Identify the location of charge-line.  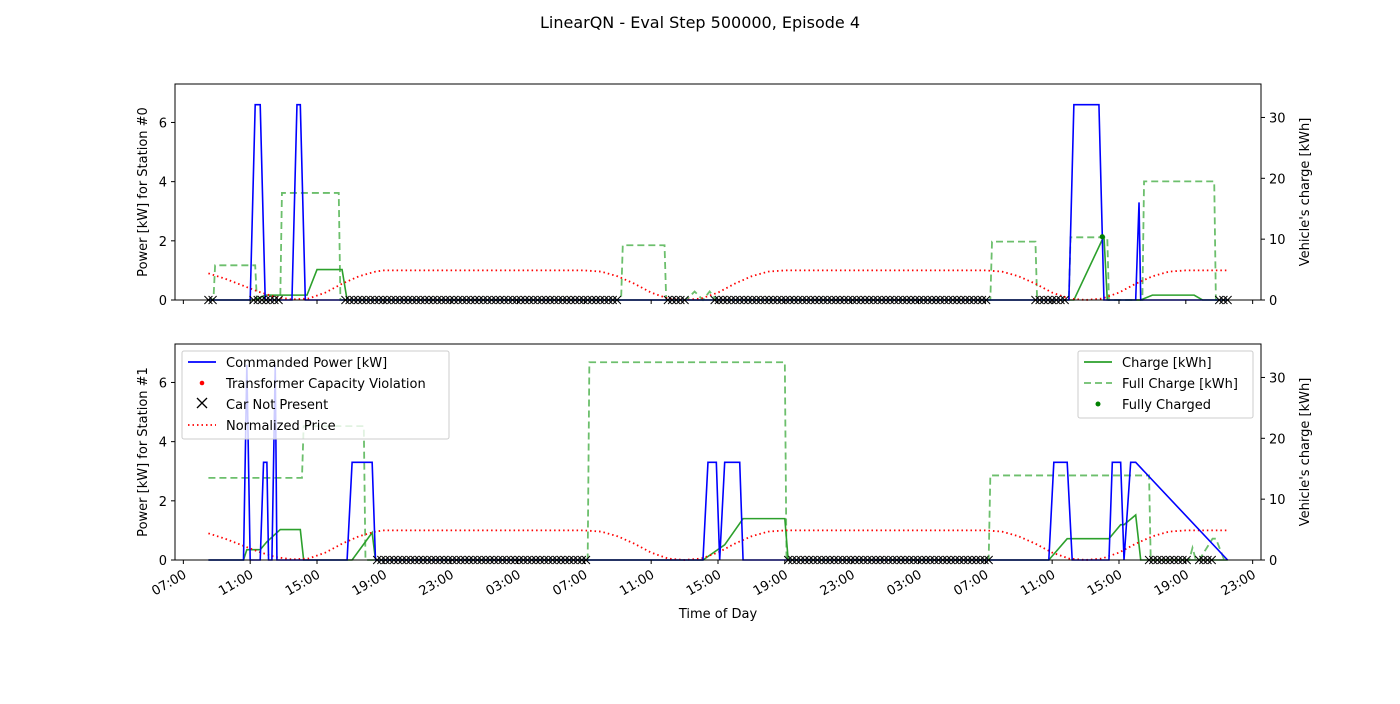
(718, 268).